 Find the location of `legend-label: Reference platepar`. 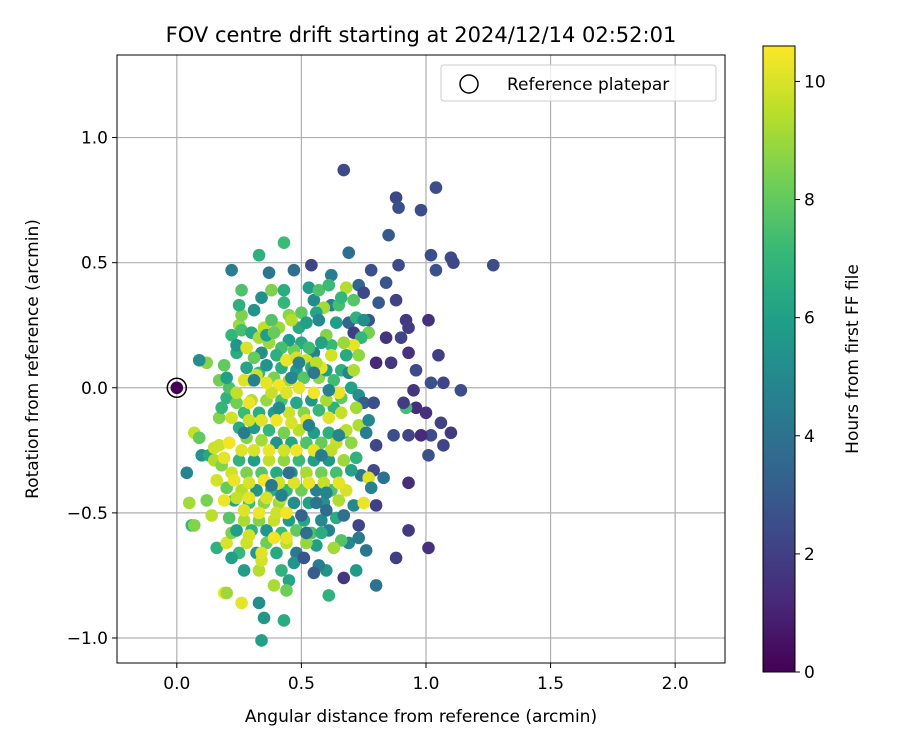

legend-label: Reference platepar is located at coordinates (588, 85).